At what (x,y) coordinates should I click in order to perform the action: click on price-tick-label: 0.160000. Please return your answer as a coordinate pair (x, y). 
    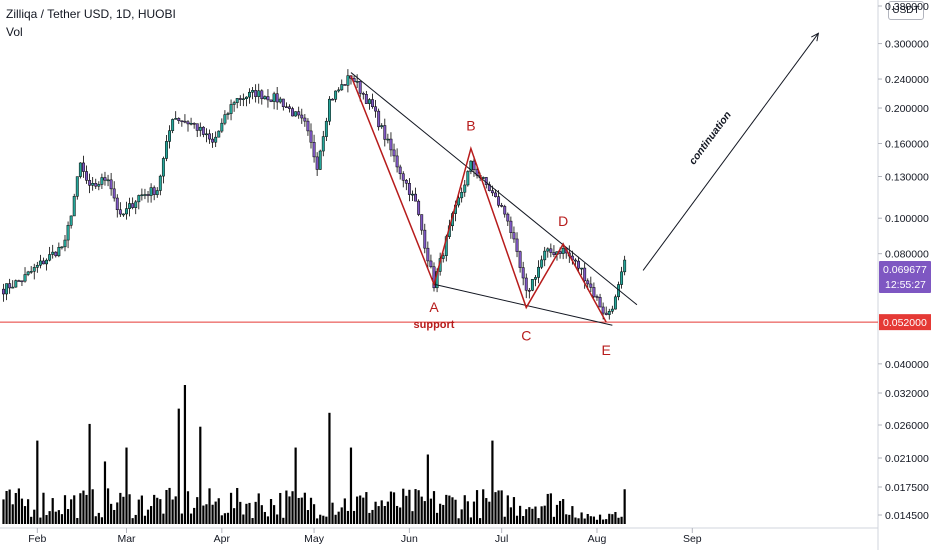
    Looking at the image, I should click on (907, 144).